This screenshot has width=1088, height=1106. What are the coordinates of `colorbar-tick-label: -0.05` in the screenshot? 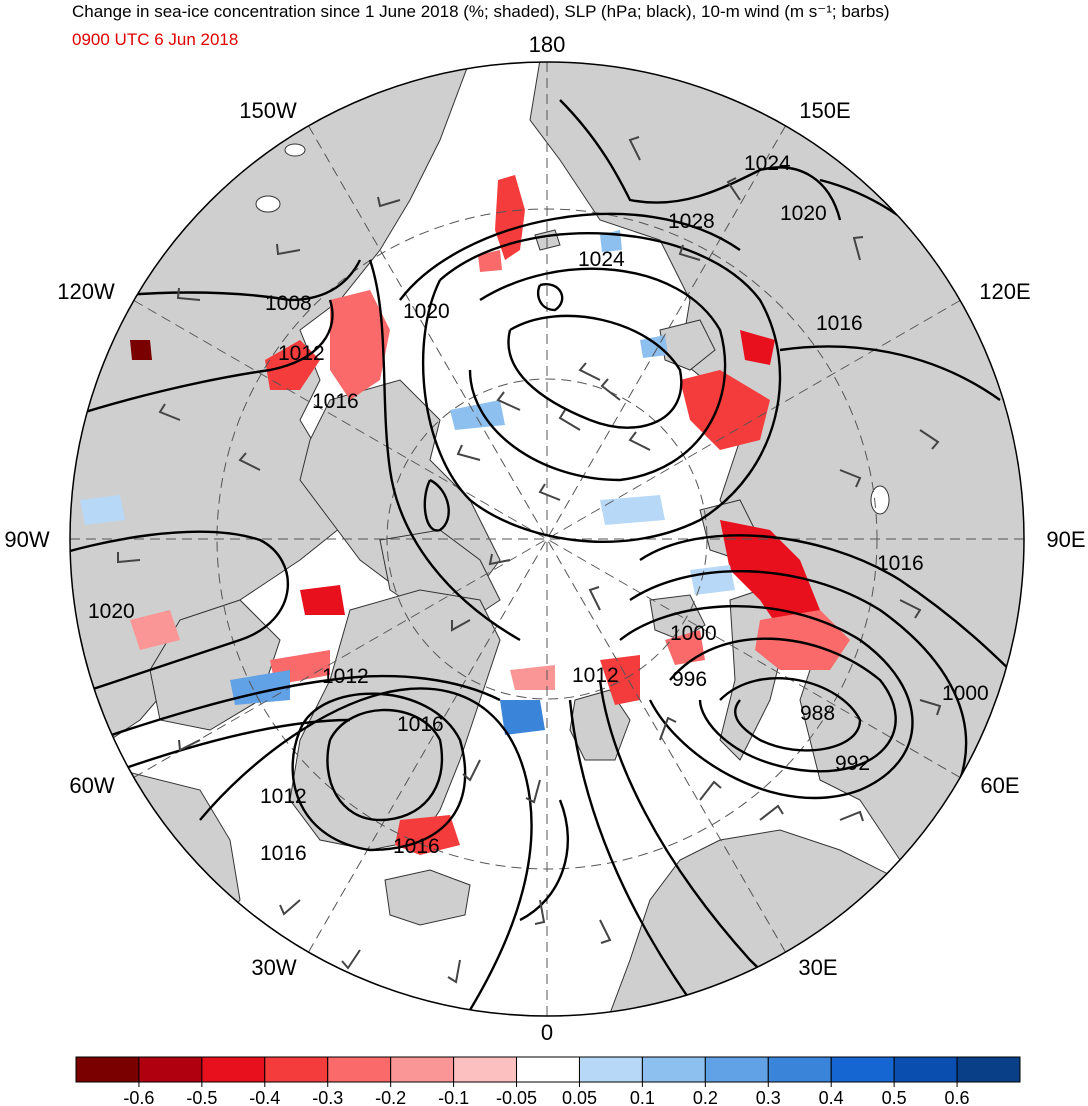 It's located at (516, 1097).